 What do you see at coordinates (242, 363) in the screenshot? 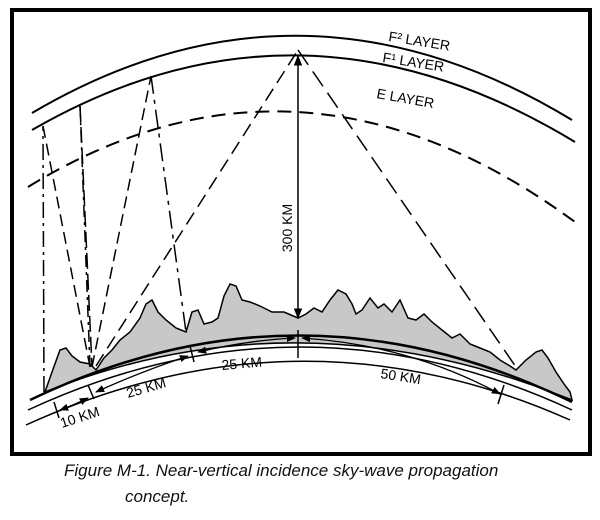
I see `distance-label-25km-b: 25 KM` at bounding box center [242, 363].